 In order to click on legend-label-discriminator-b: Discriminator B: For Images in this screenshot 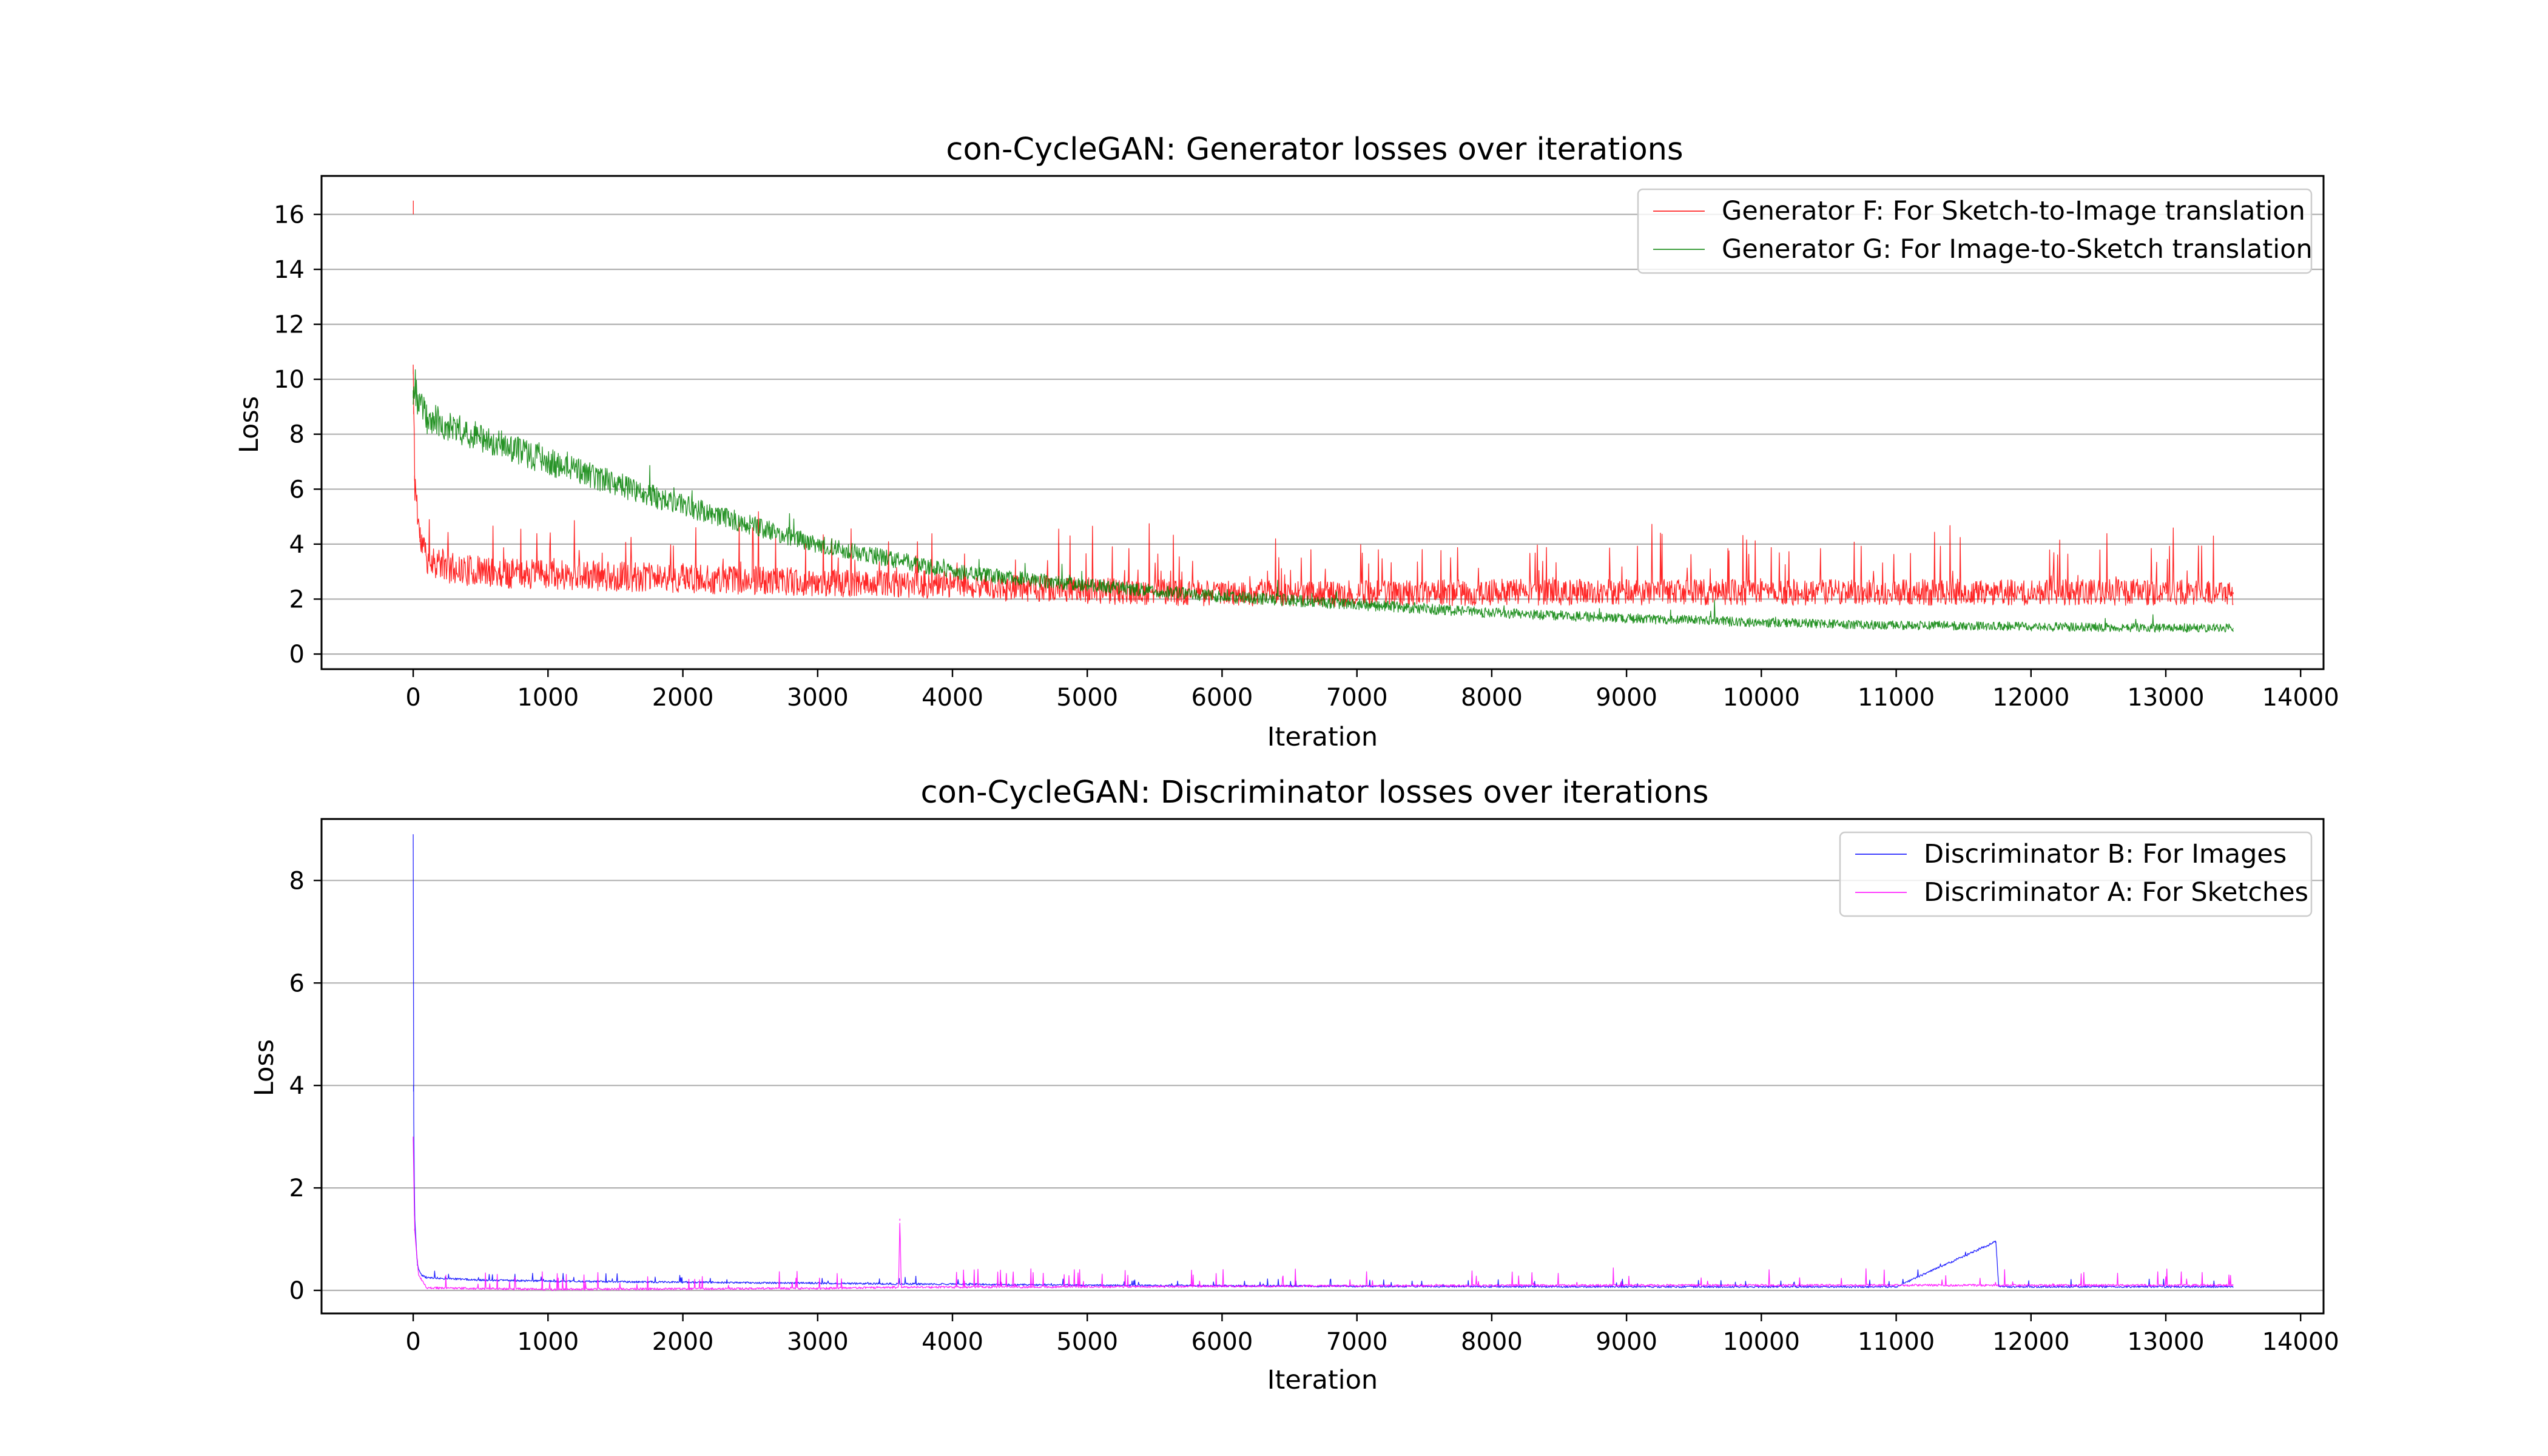, I will do `click(2105, 854)`.